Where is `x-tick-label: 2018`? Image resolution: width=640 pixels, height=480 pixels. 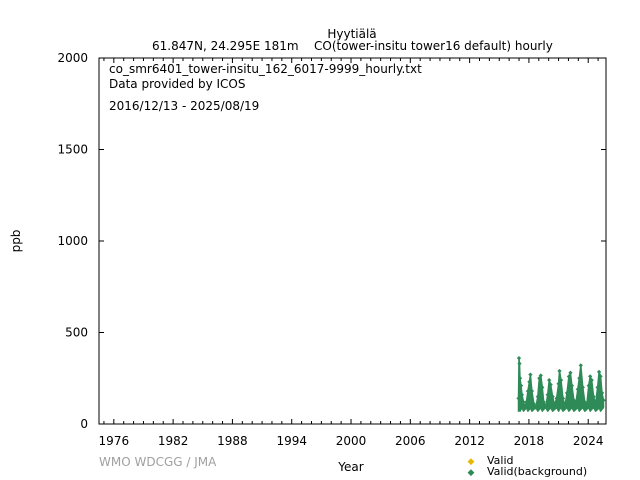
x-tick-label: 2018 is located at coordinates (529, 441).